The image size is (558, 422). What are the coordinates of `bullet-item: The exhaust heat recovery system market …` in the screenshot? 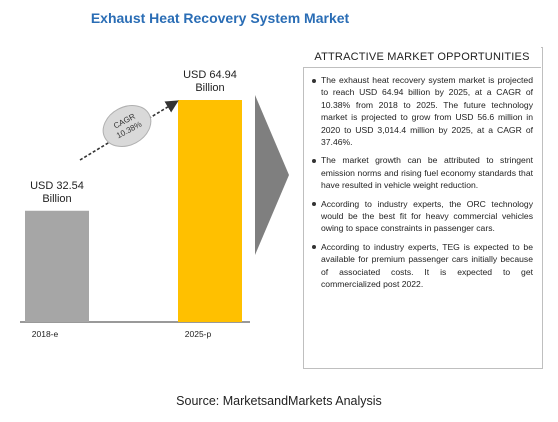 It's located at (422, 111).